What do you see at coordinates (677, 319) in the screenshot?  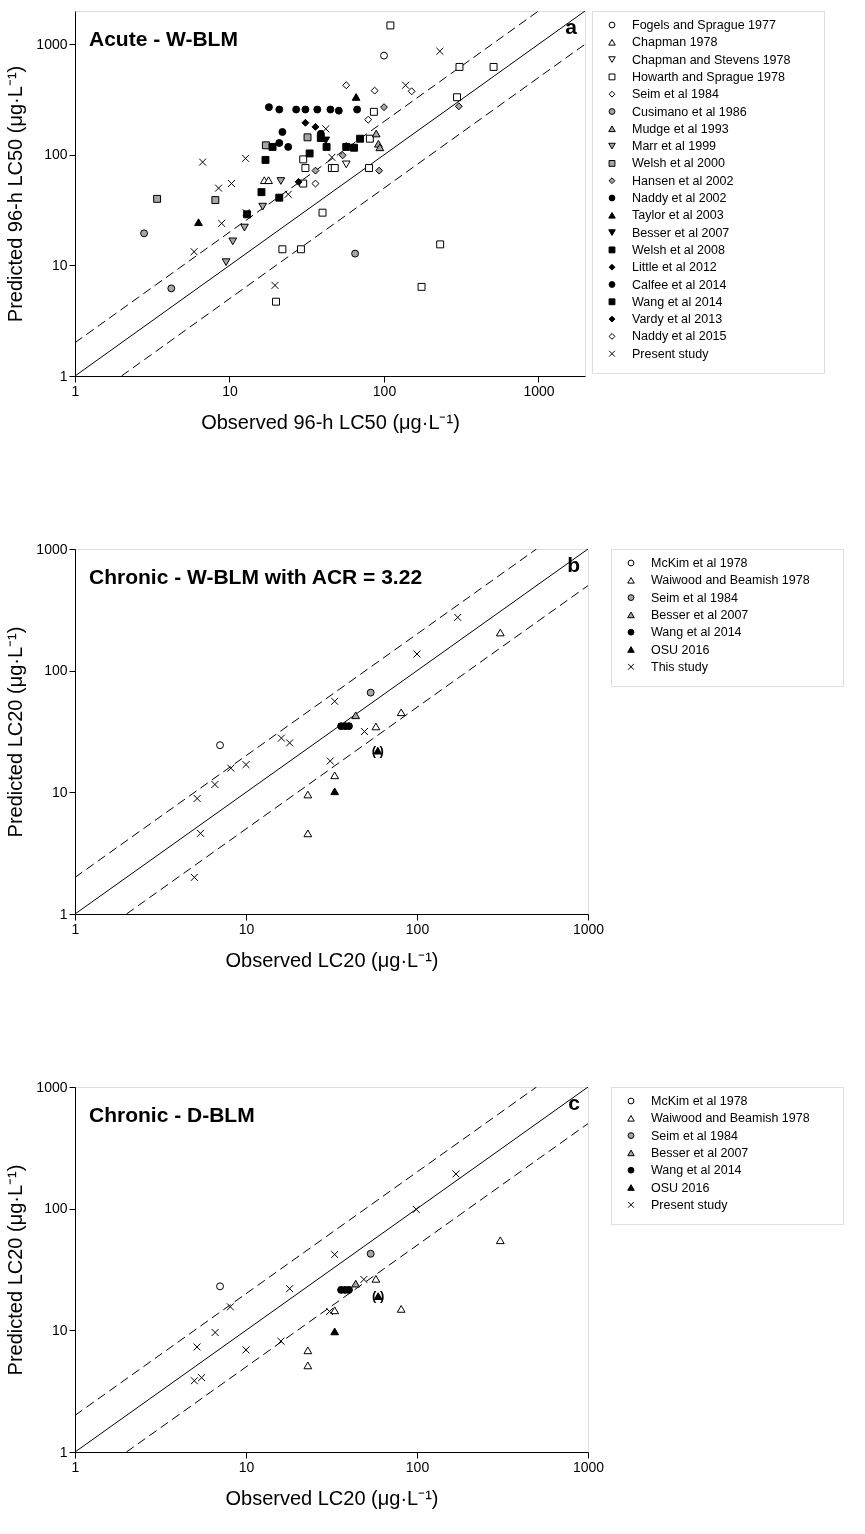 I see `legend-label: Vardy et al 2013` at bounding box center [677, 319].